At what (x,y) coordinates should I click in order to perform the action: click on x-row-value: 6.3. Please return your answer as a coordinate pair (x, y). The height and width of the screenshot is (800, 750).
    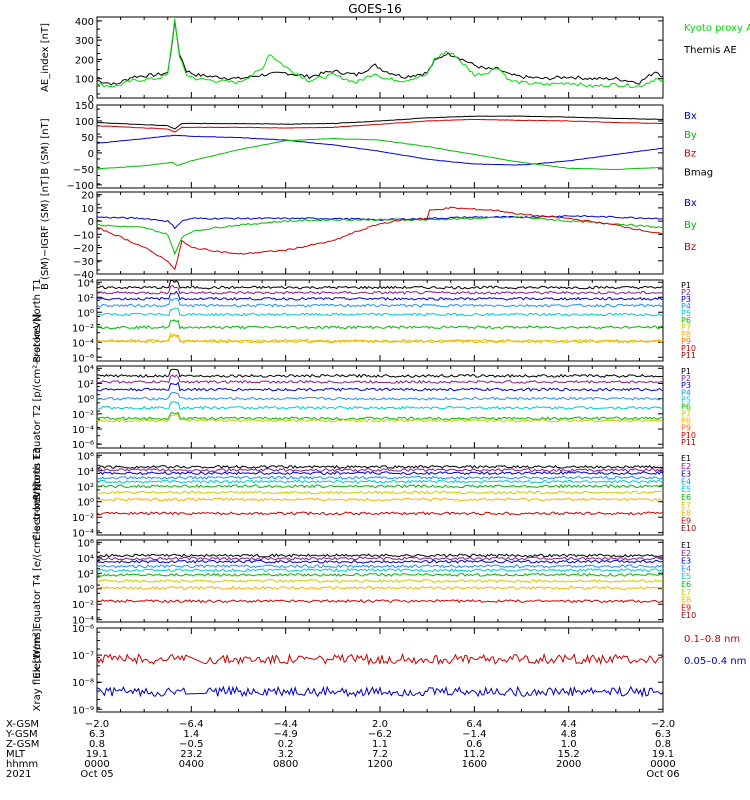
    Looking at the image, I should click on (663, 734).